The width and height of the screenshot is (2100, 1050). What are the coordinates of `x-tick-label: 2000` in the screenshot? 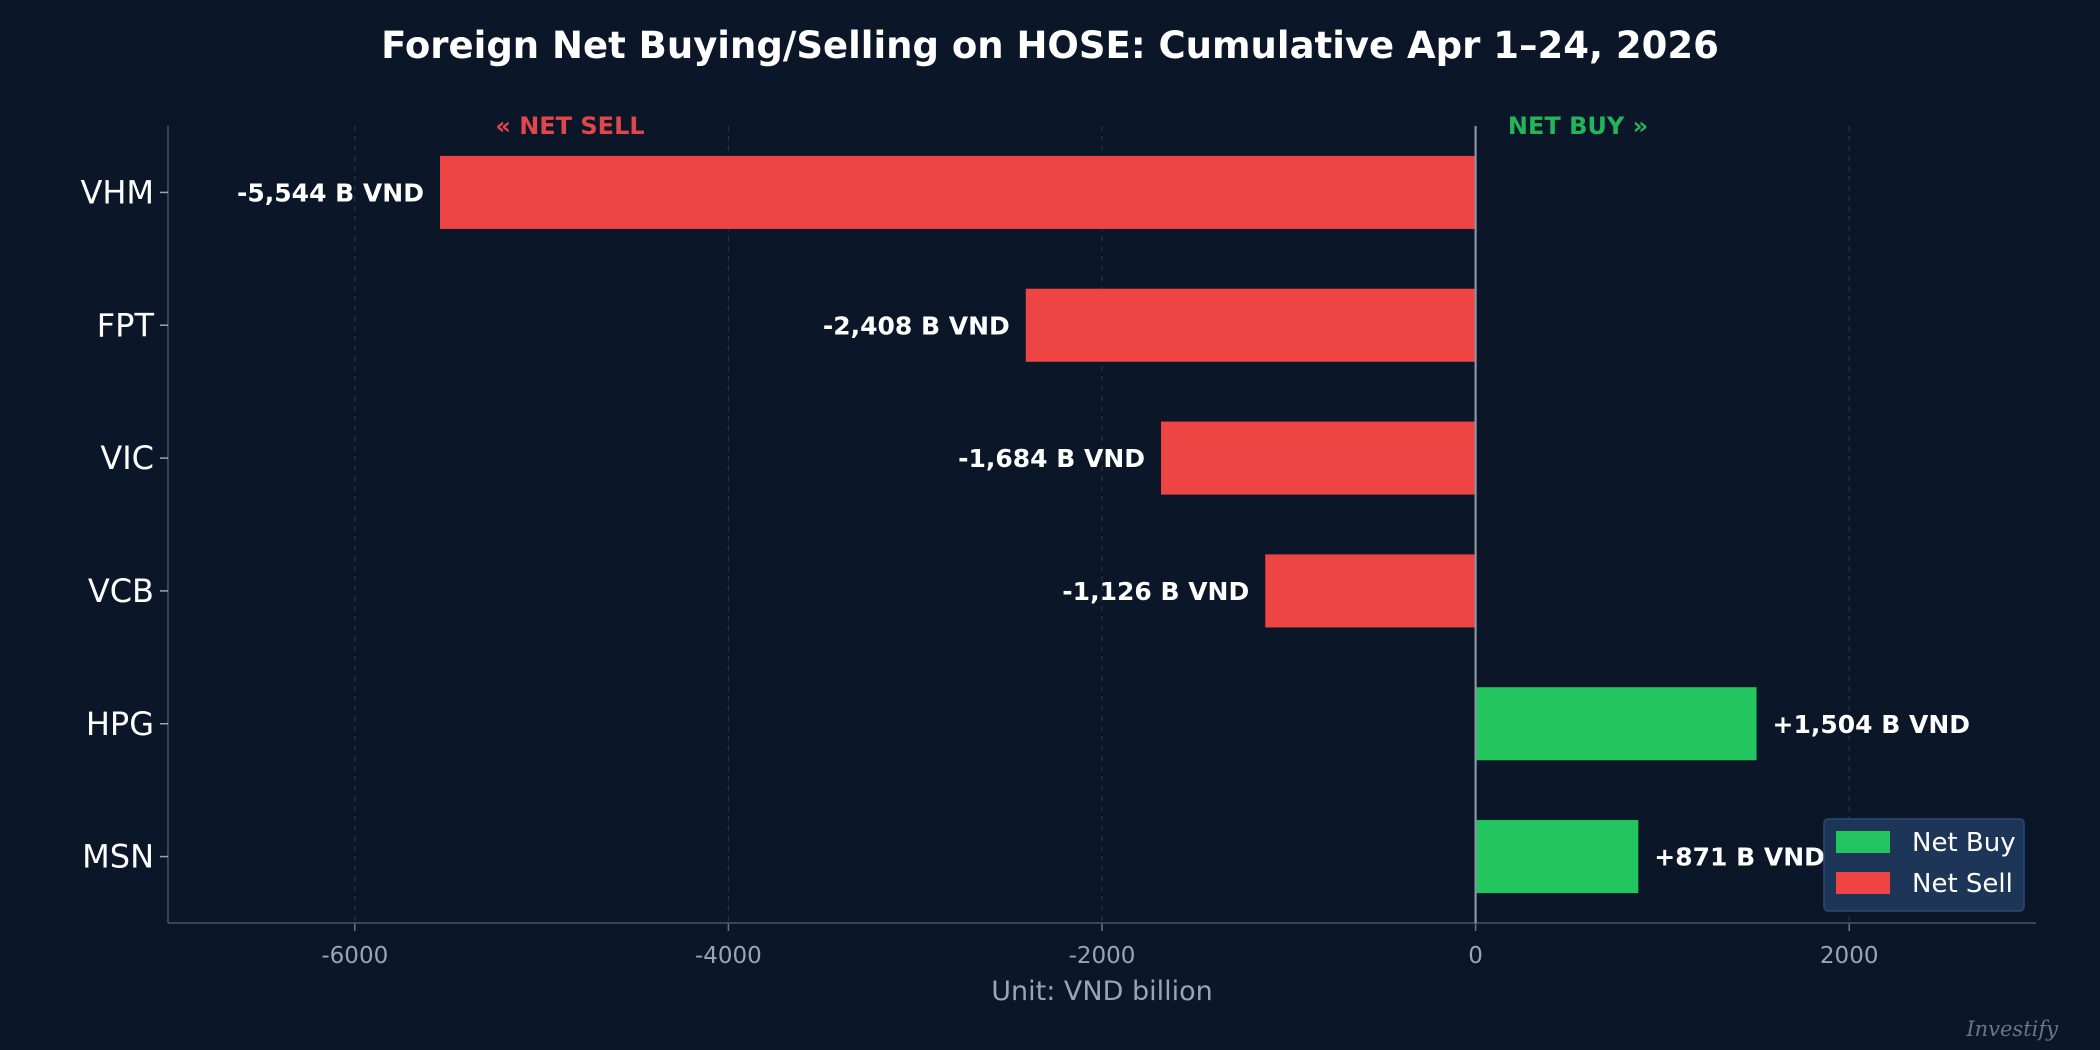 It's located at (1849, 956).